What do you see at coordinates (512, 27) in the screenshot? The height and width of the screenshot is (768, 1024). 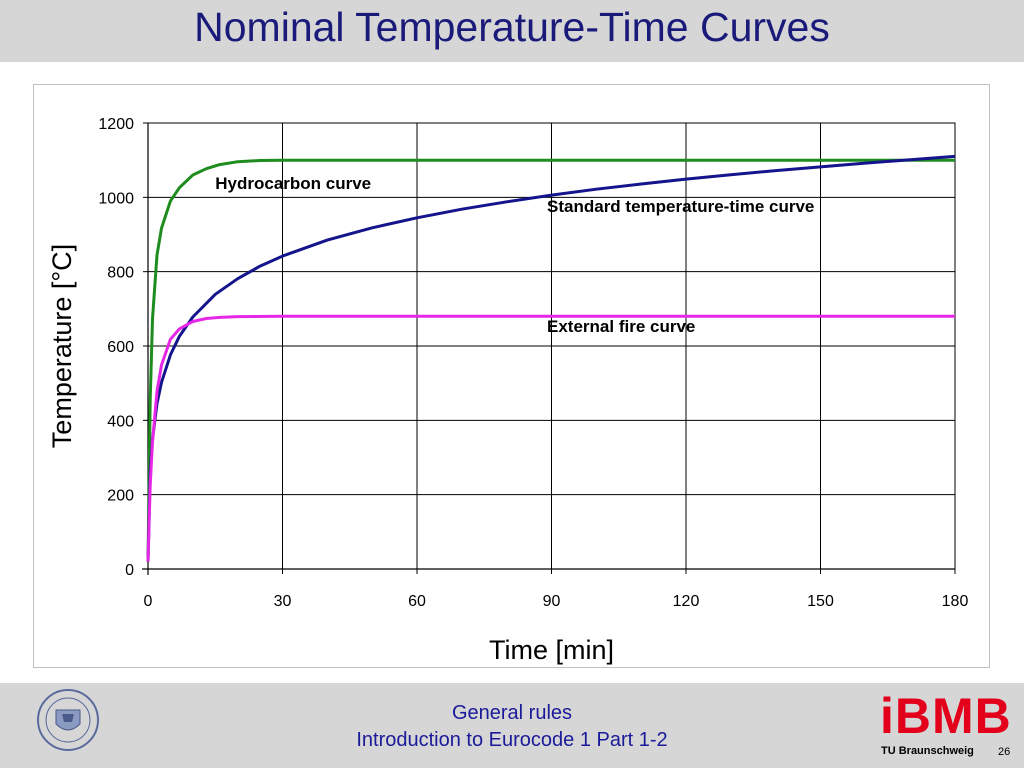 I see `slide-title: Nominal Temperature-Time Curves` at bounding box center [512, 27].